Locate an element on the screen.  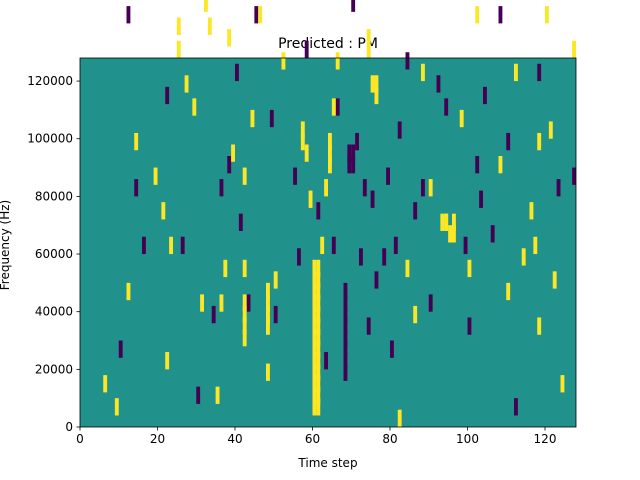
chart-title: Predicted : PM is located at coordinates (328, 44).